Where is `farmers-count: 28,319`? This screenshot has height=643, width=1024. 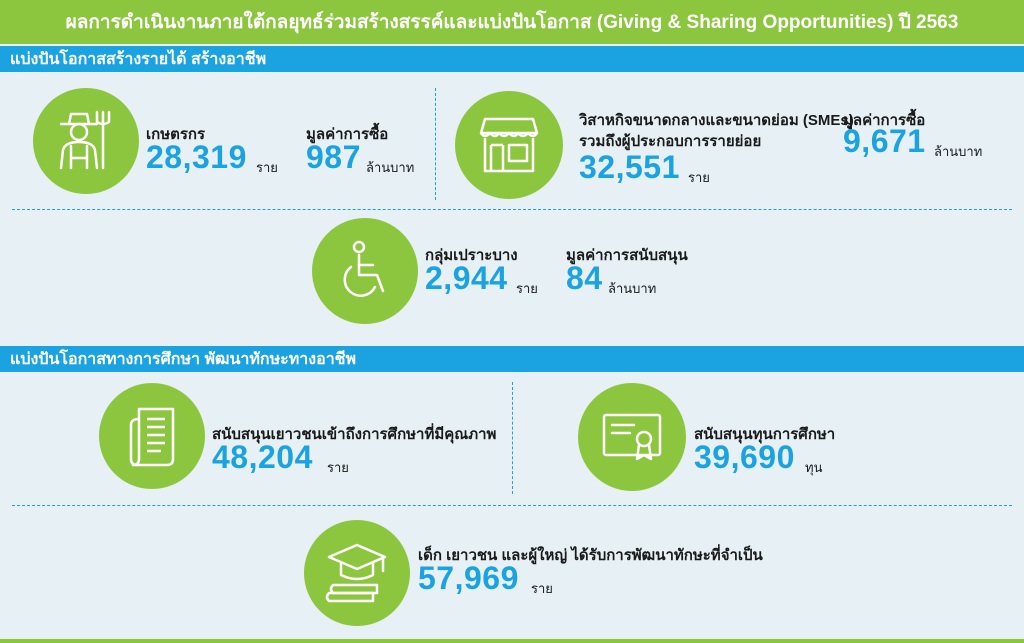 farmers-count: 28,319 is located at coordinates (196, 157).